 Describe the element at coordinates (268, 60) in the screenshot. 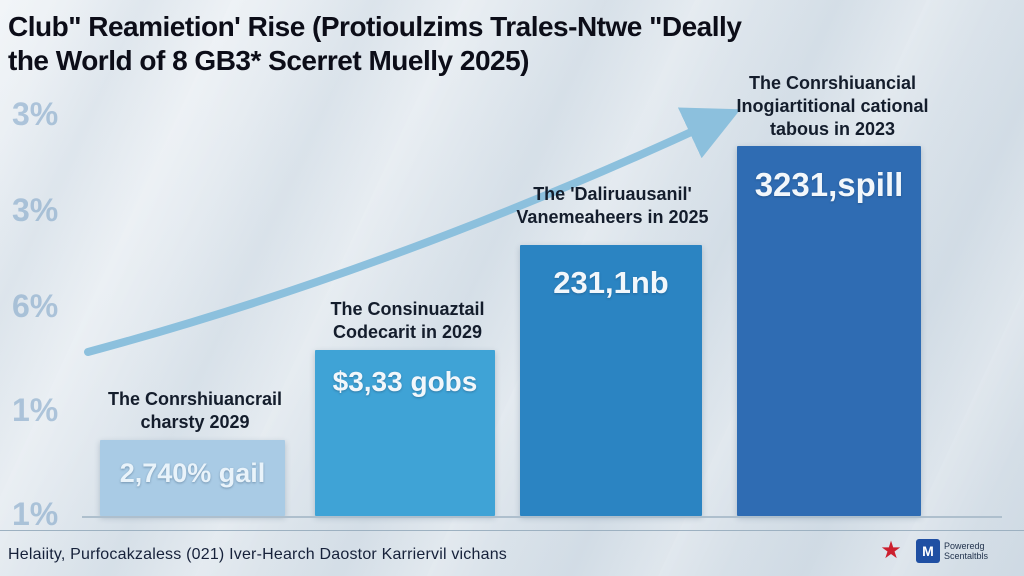

I see `title-line-2: the World of 8 GB3* Scerret Muelly 2025)` at that location.